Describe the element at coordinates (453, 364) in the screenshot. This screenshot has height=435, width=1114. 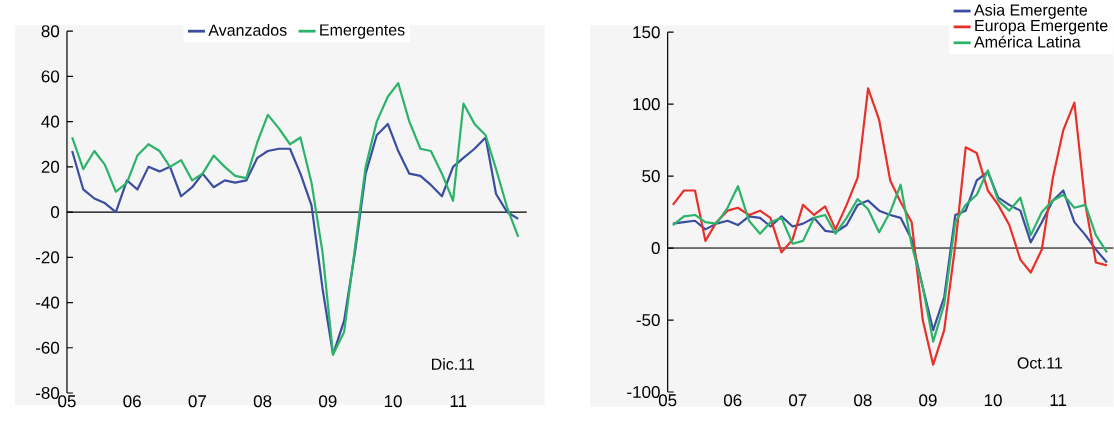
I see `annotation: Dic.11` at that location.